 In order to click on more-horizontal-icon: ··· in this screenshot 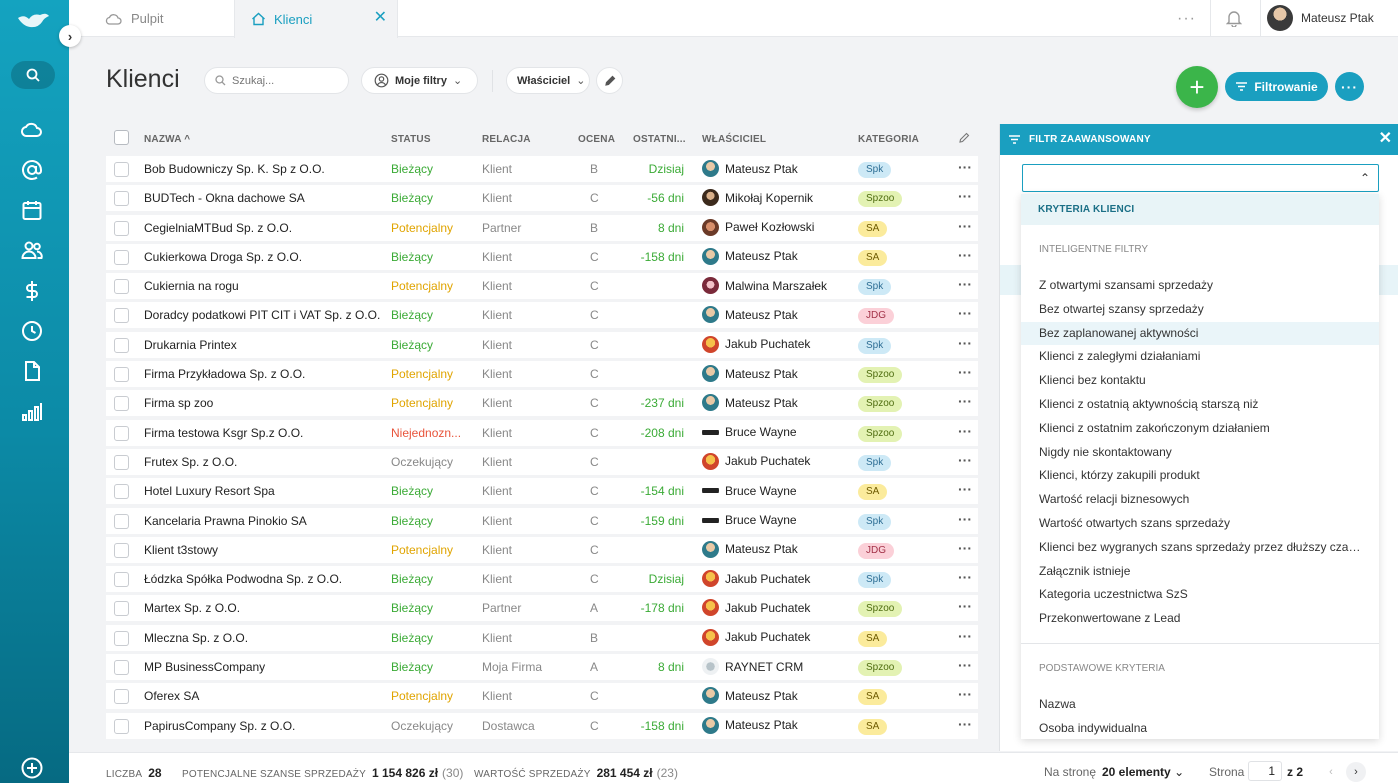, I will do `click(1186, 18)`.